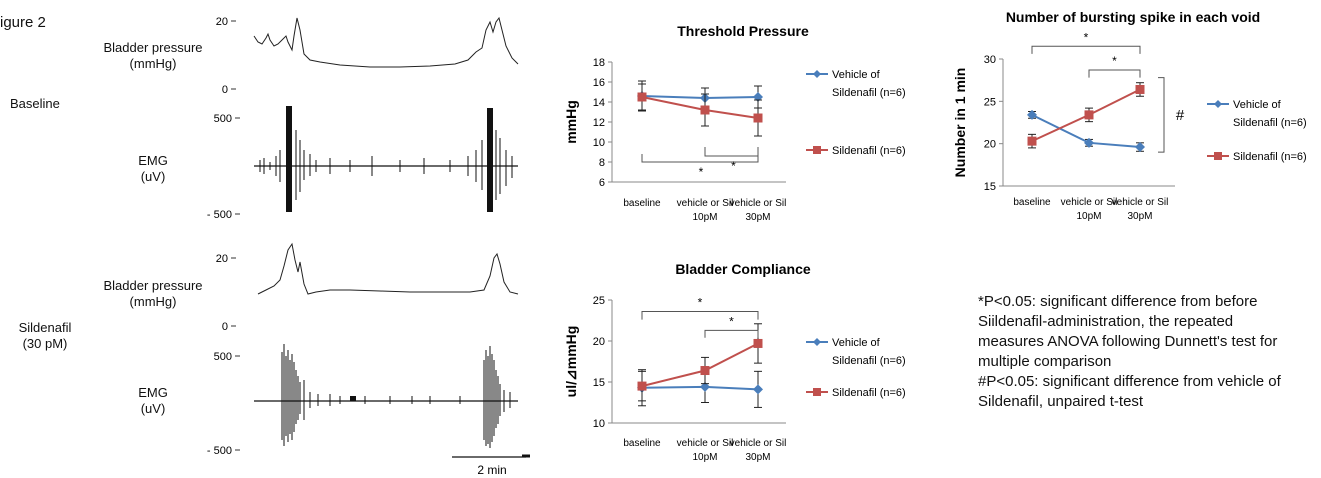  Describe the element at coordinates (990, 187) in the screenshot. I see `chart2-ytick-label-15: 15` at that location.